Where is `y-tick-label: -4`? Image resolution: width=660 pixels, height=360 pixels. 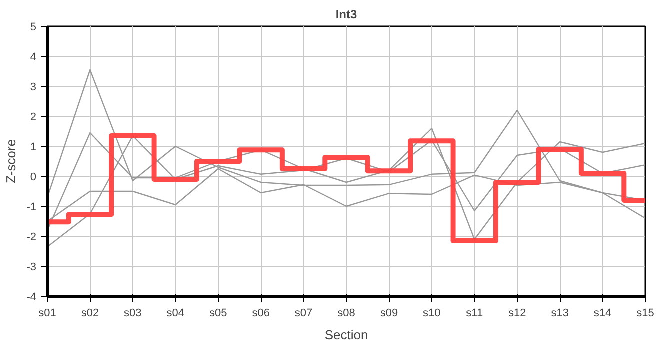
y-tick-label: -4 is located at coordinates (31, 298).